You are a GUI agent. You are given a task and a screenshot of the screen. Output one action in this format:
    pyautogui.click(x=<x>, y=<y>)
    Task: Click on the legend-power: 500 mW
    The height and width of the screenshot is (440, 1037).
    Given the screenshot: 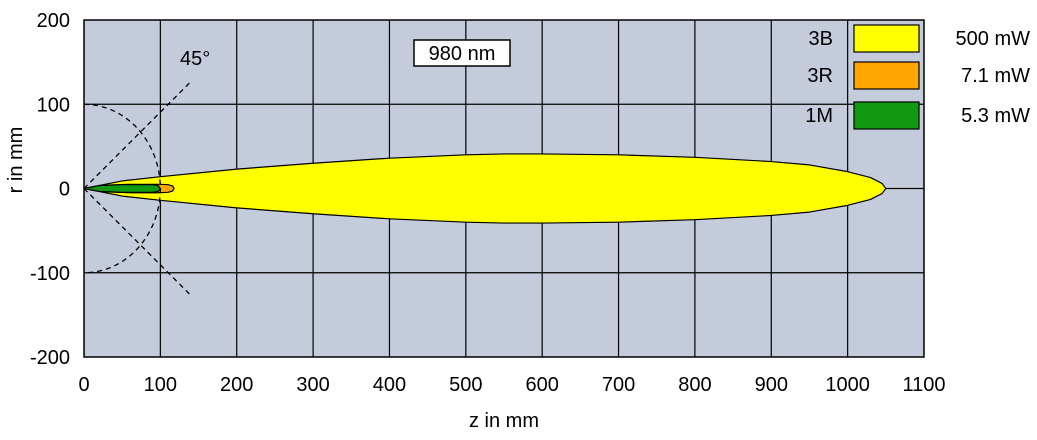 What is the action you would take?
    pyautogui.click(x=993, y=39)
    